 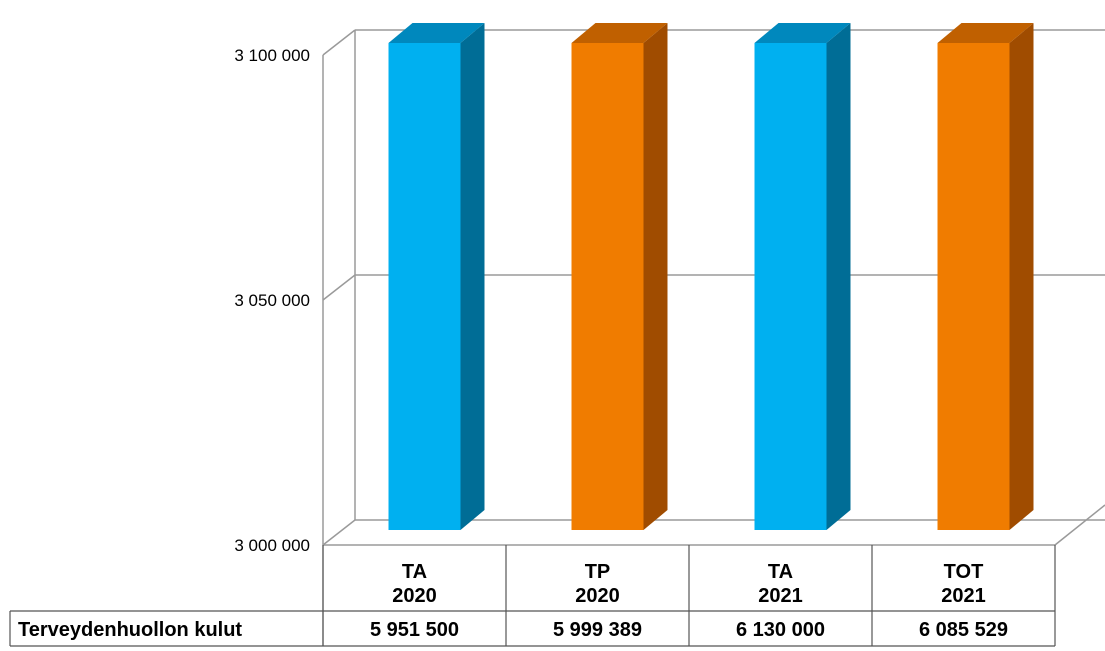 What do you see at coordinates (130, 630) in the screenshot?
I see `series-name-label: Terveydenhuollon kulut` at bounding box center [130, 630].